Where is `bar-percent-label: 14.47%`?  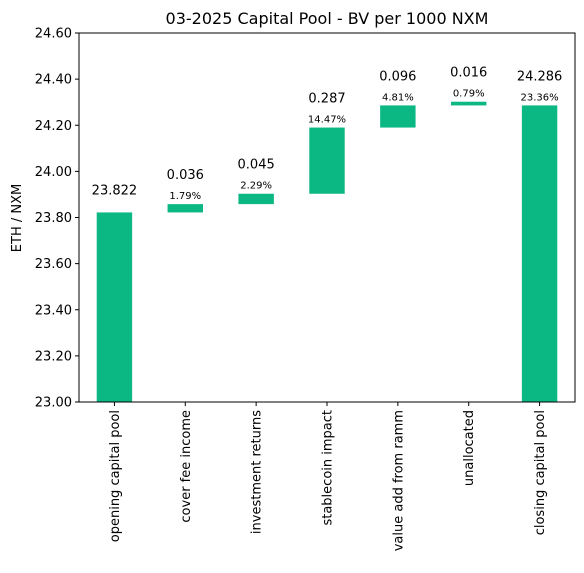 bar-percent-label: 14.47% is located at coordinates (327, 120).